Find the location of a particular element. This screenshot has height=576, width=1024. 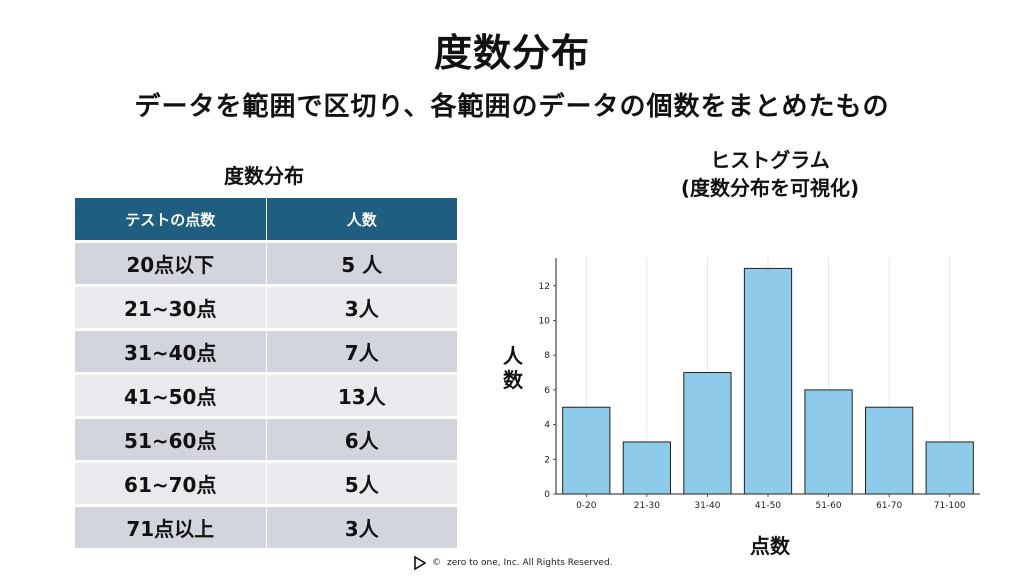

y-tick-label: 12 is located at coordinates (544, 287).